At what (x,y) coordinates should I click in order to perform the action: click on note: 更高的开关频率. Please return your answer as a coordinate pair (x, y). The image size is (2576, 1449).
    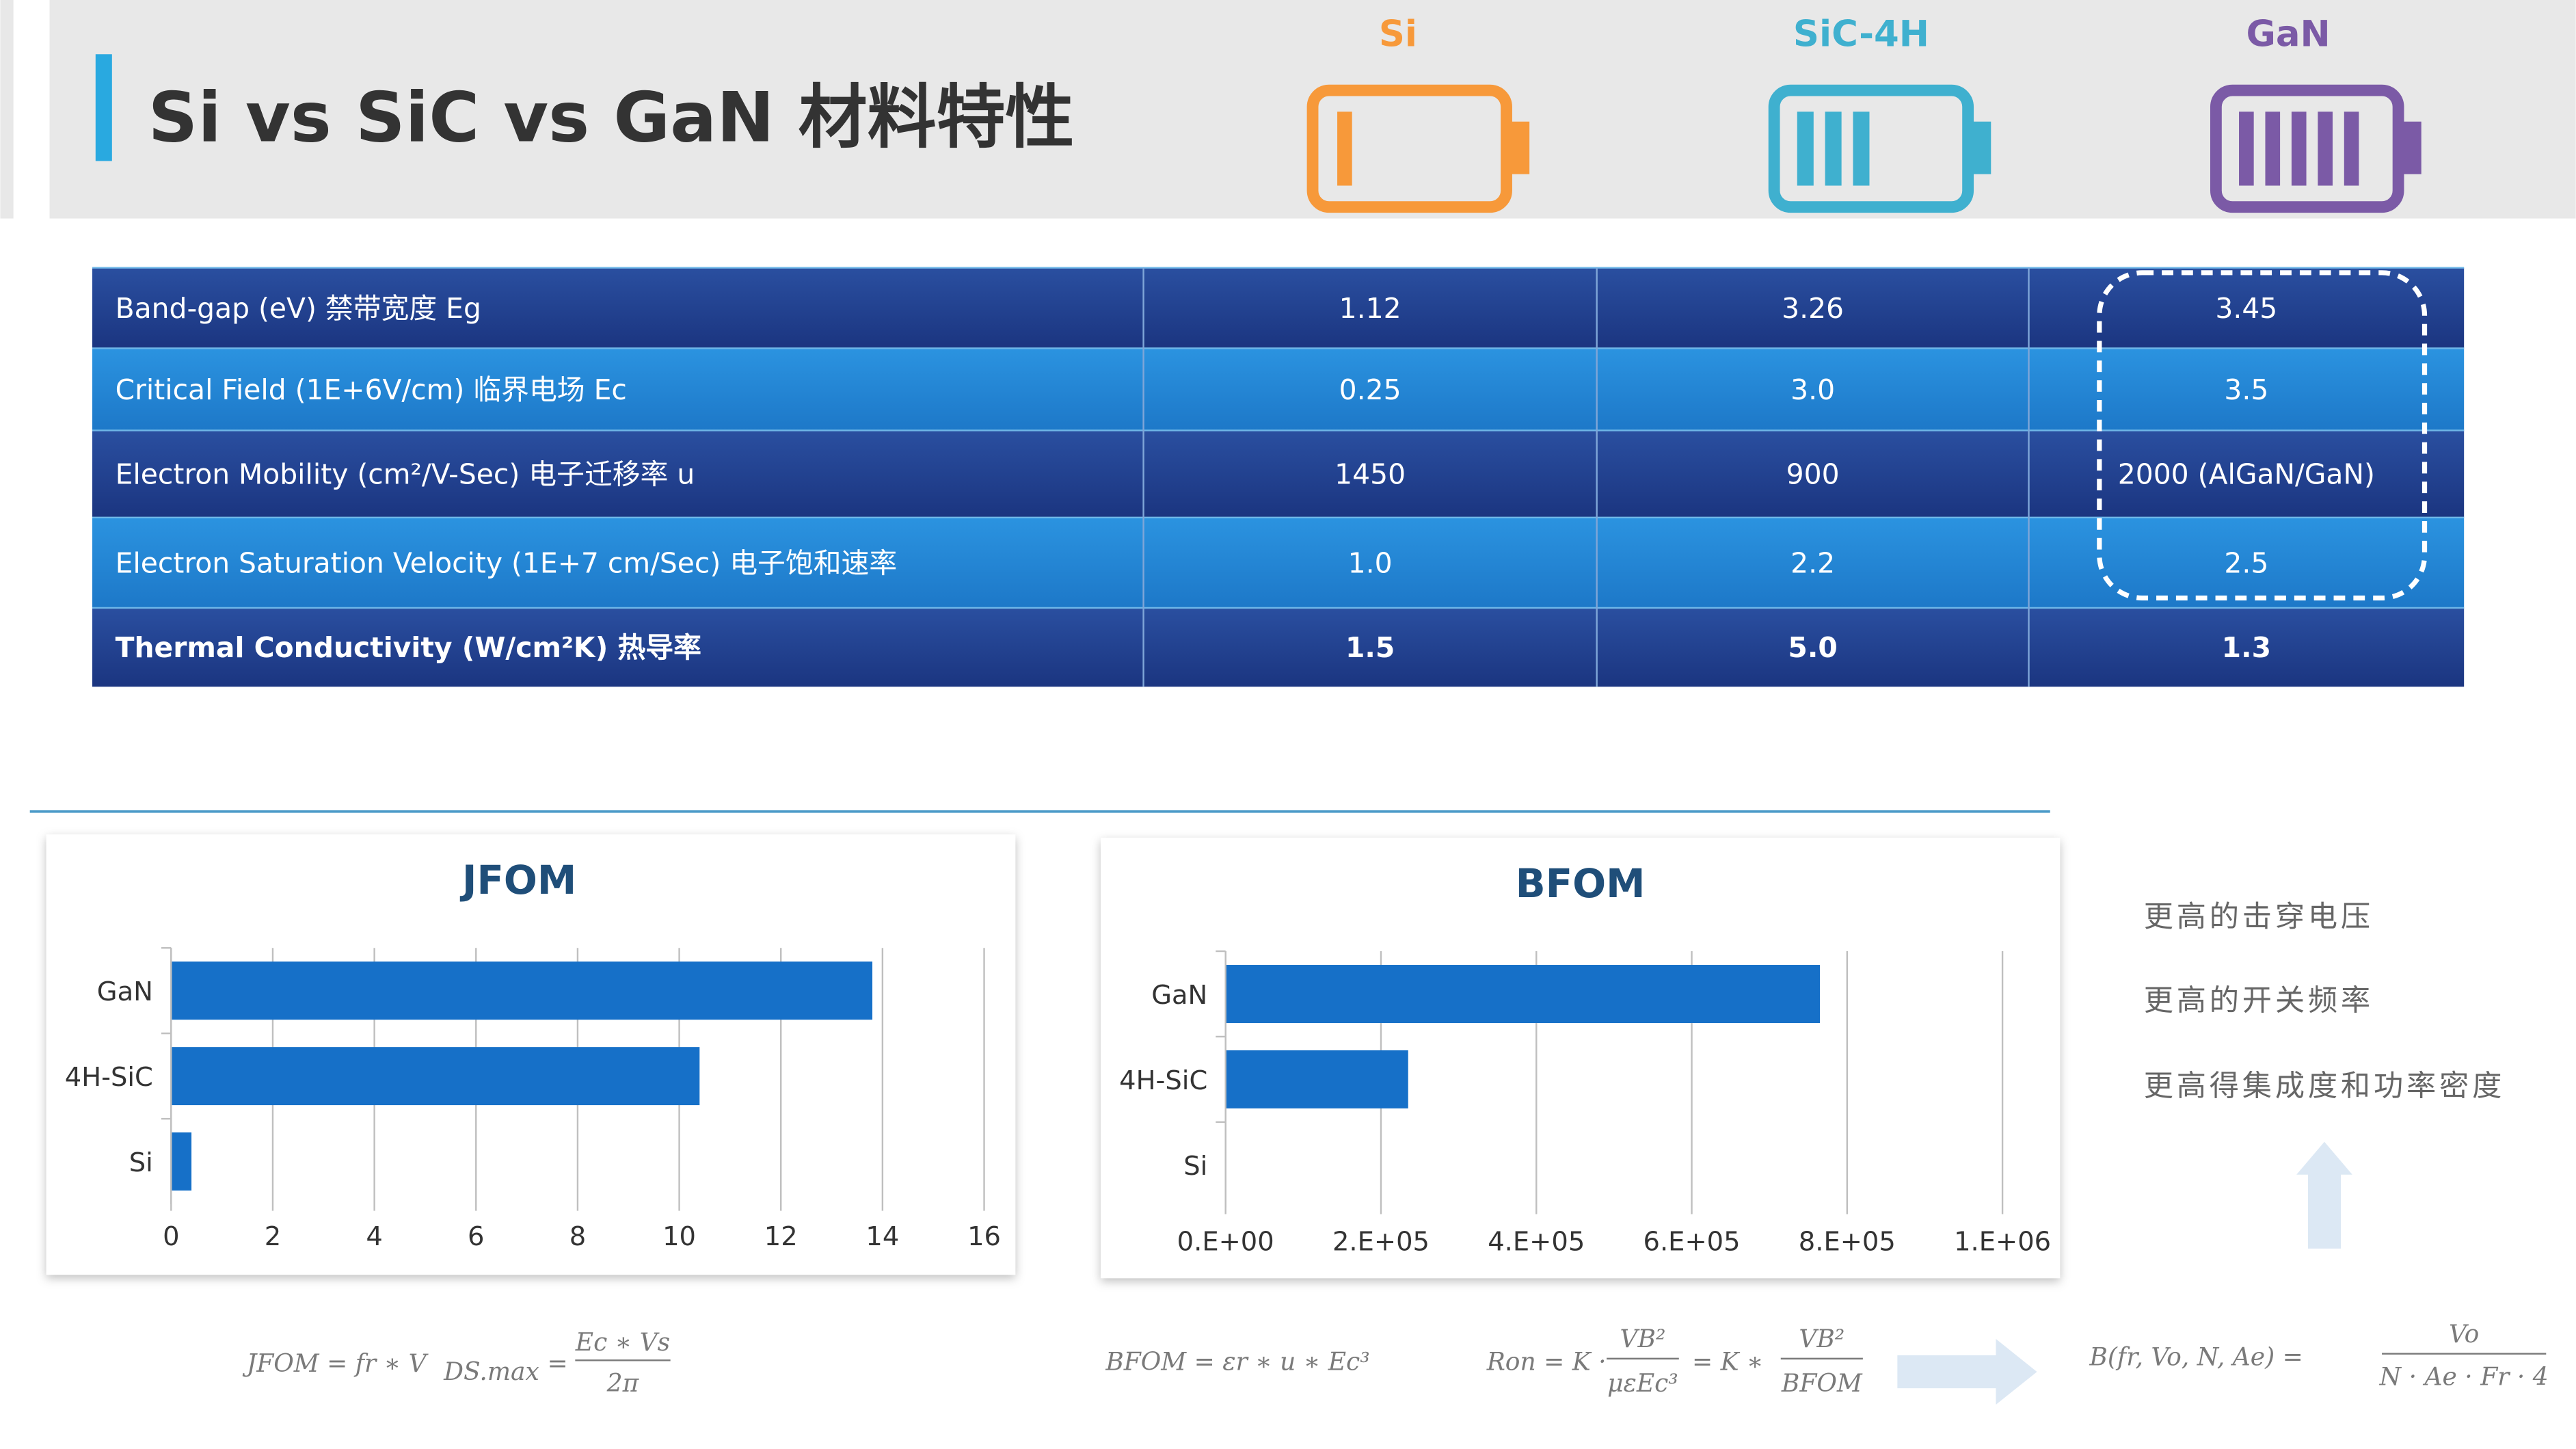
    Looking at the image, I should click on (2259, 1001).